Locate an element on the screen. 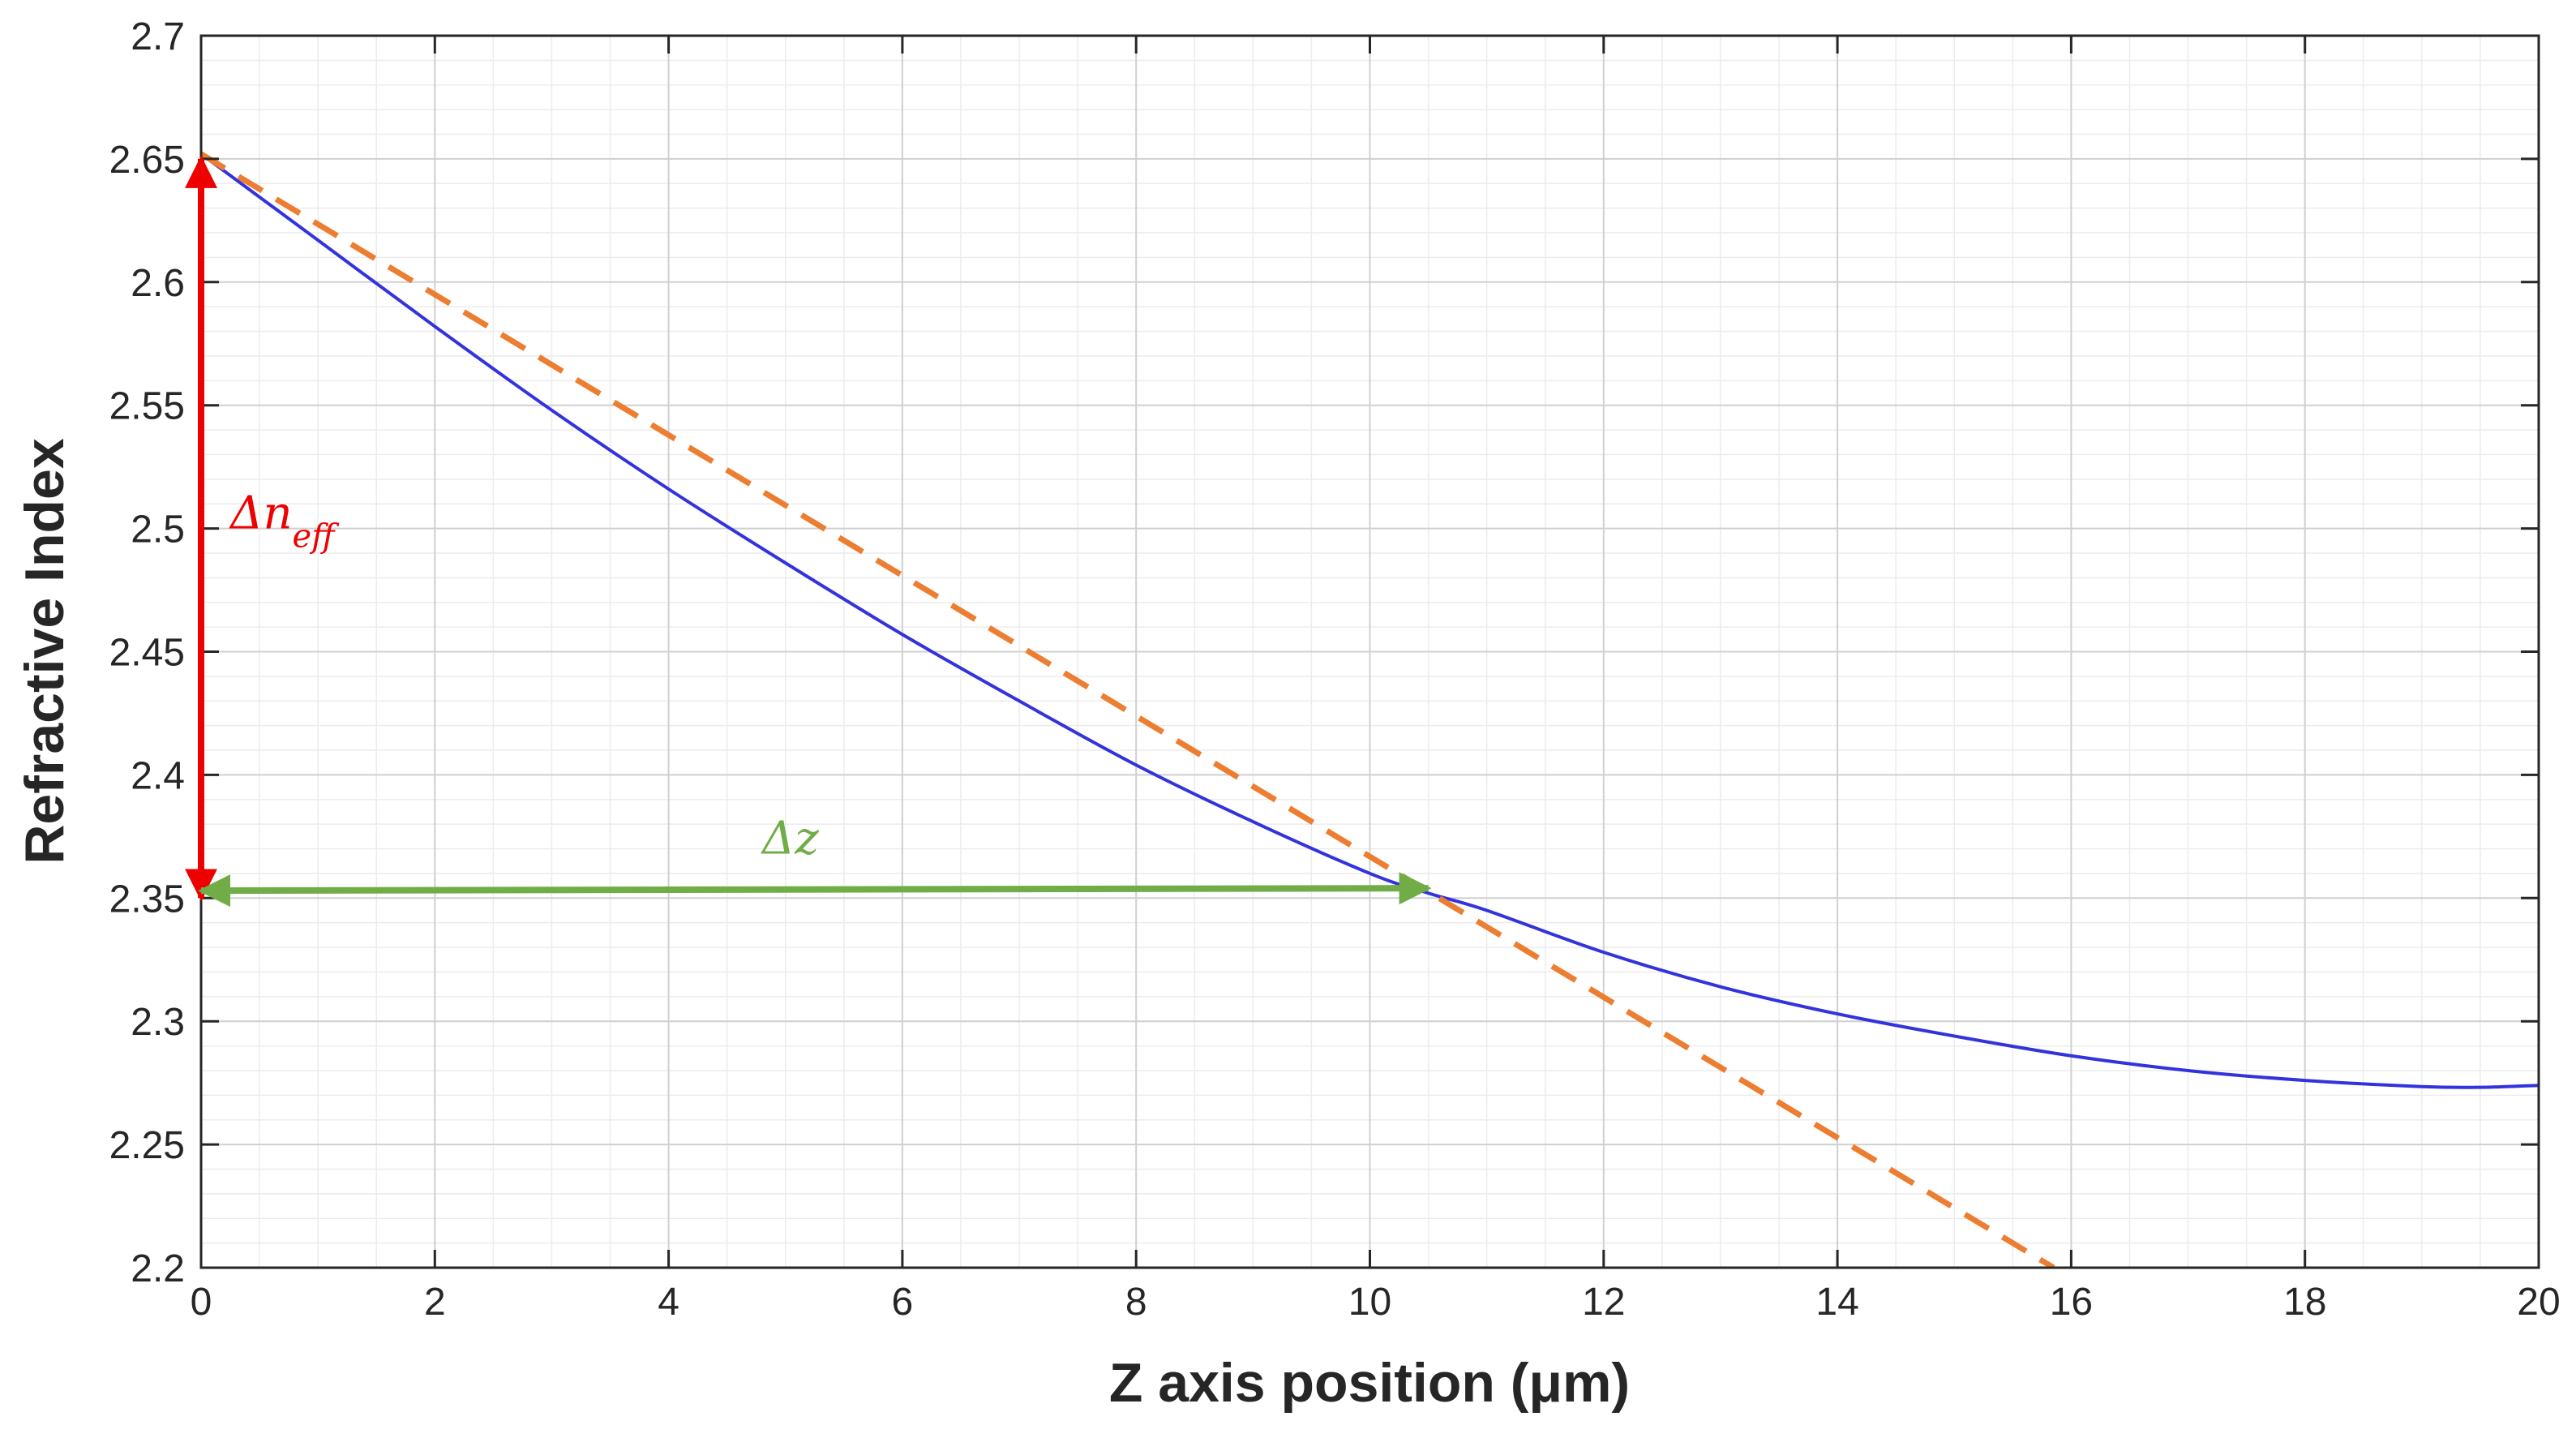 This screenshot has width=2576, height=1438. x-tick-label: 0 is located at coordinates (201, 1302).